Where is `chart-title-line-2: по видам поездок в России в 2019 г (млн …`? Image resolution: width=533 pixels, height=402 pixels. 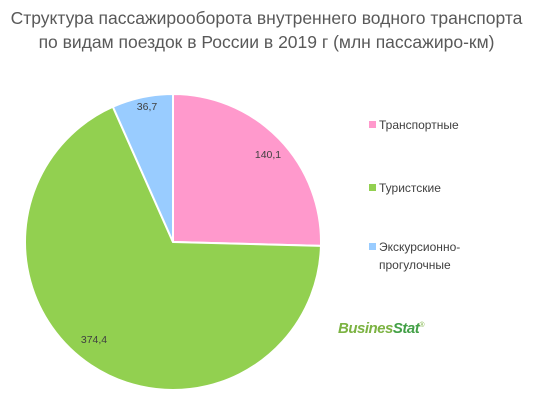
chart-title-line-2: по видам поездок в России в 2019 г (млн … is located at coordinates (266, 42).